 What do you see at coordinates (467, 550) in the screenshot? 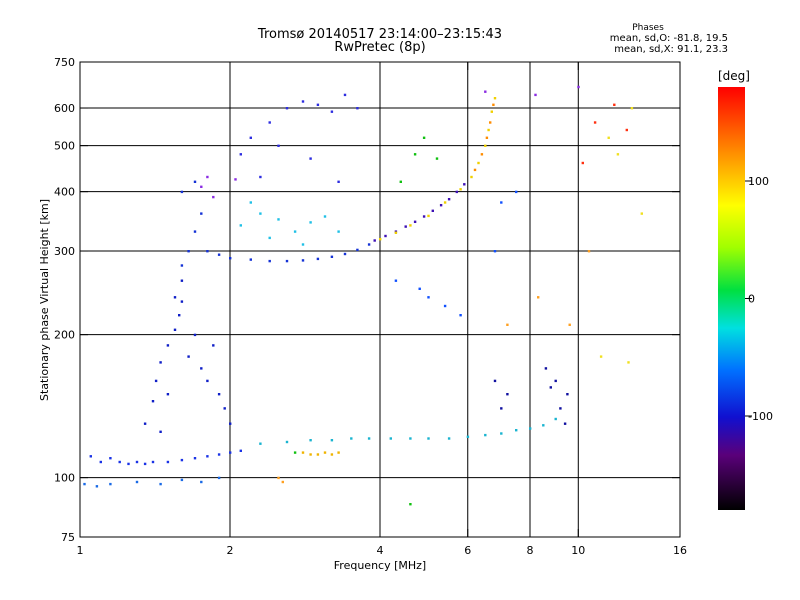
I see `x-tick-label: 6` at bounding box center [467, 550].